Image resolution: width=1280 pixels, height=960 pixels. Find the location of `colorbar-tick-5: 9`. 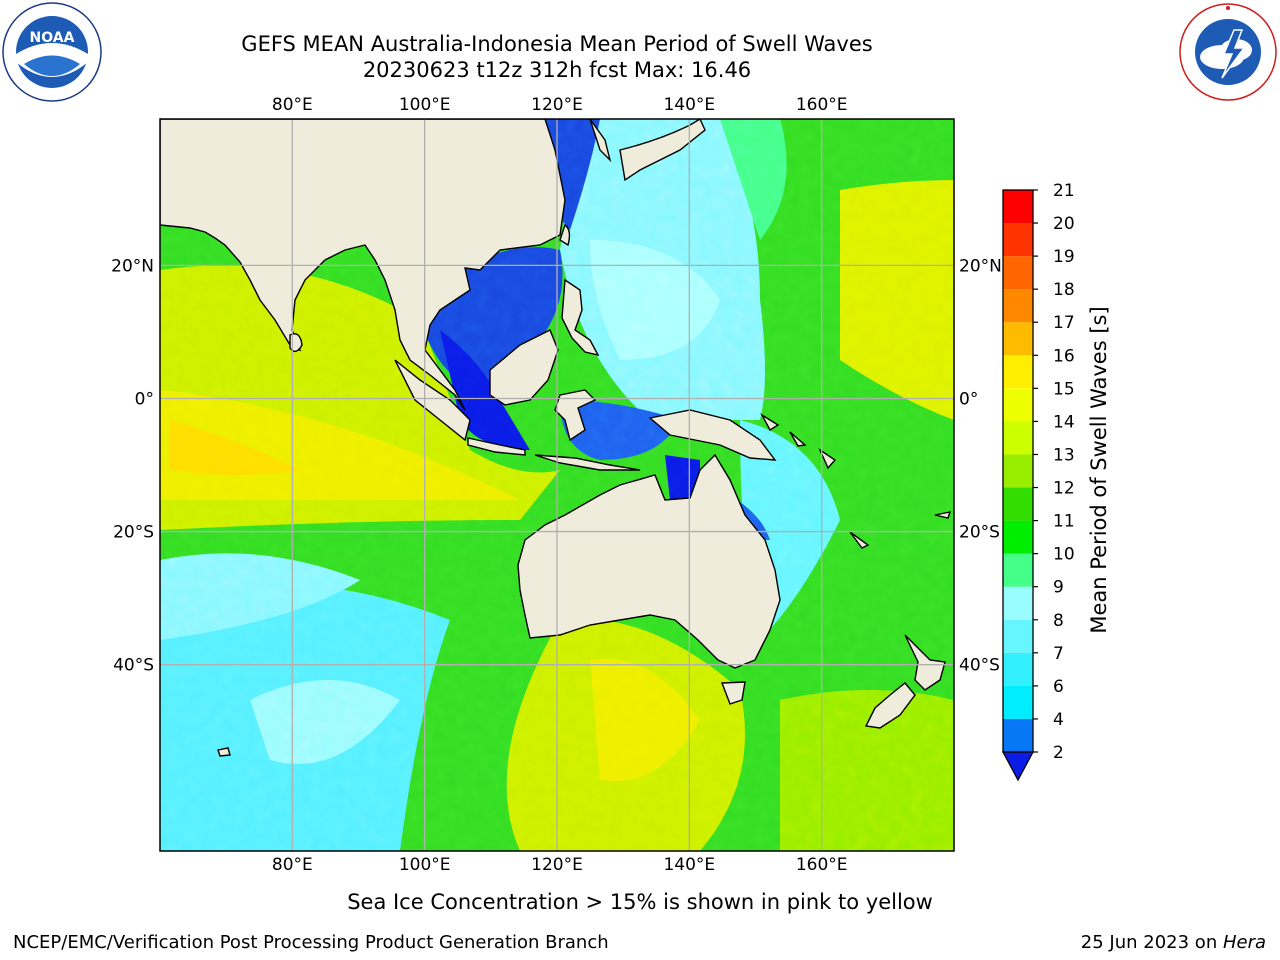

colorbar-tick-5: 9 is located at coordinates (1058, 588).